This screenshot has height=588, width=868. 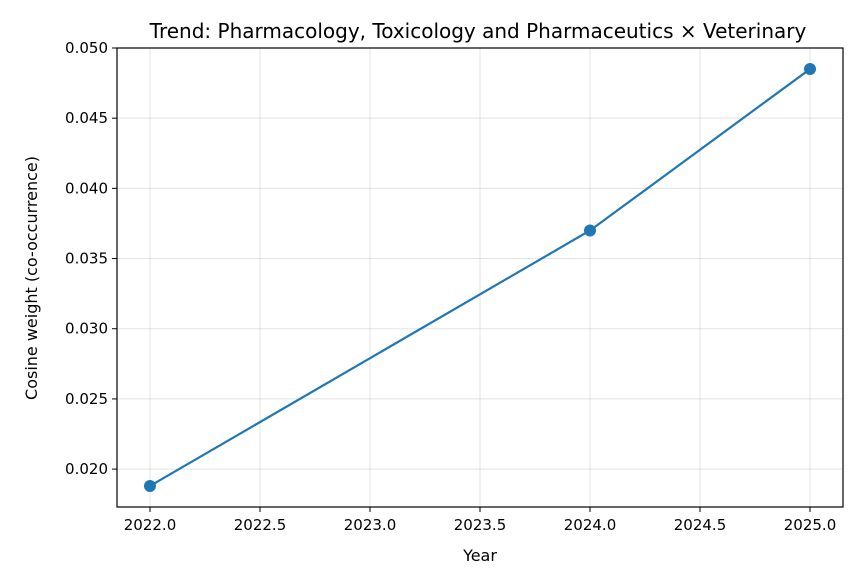 What do you see at coordinates (370, 525) in the screenshot?
I see `x-tick-label: 2023.0` at bounding box center [370, 525].